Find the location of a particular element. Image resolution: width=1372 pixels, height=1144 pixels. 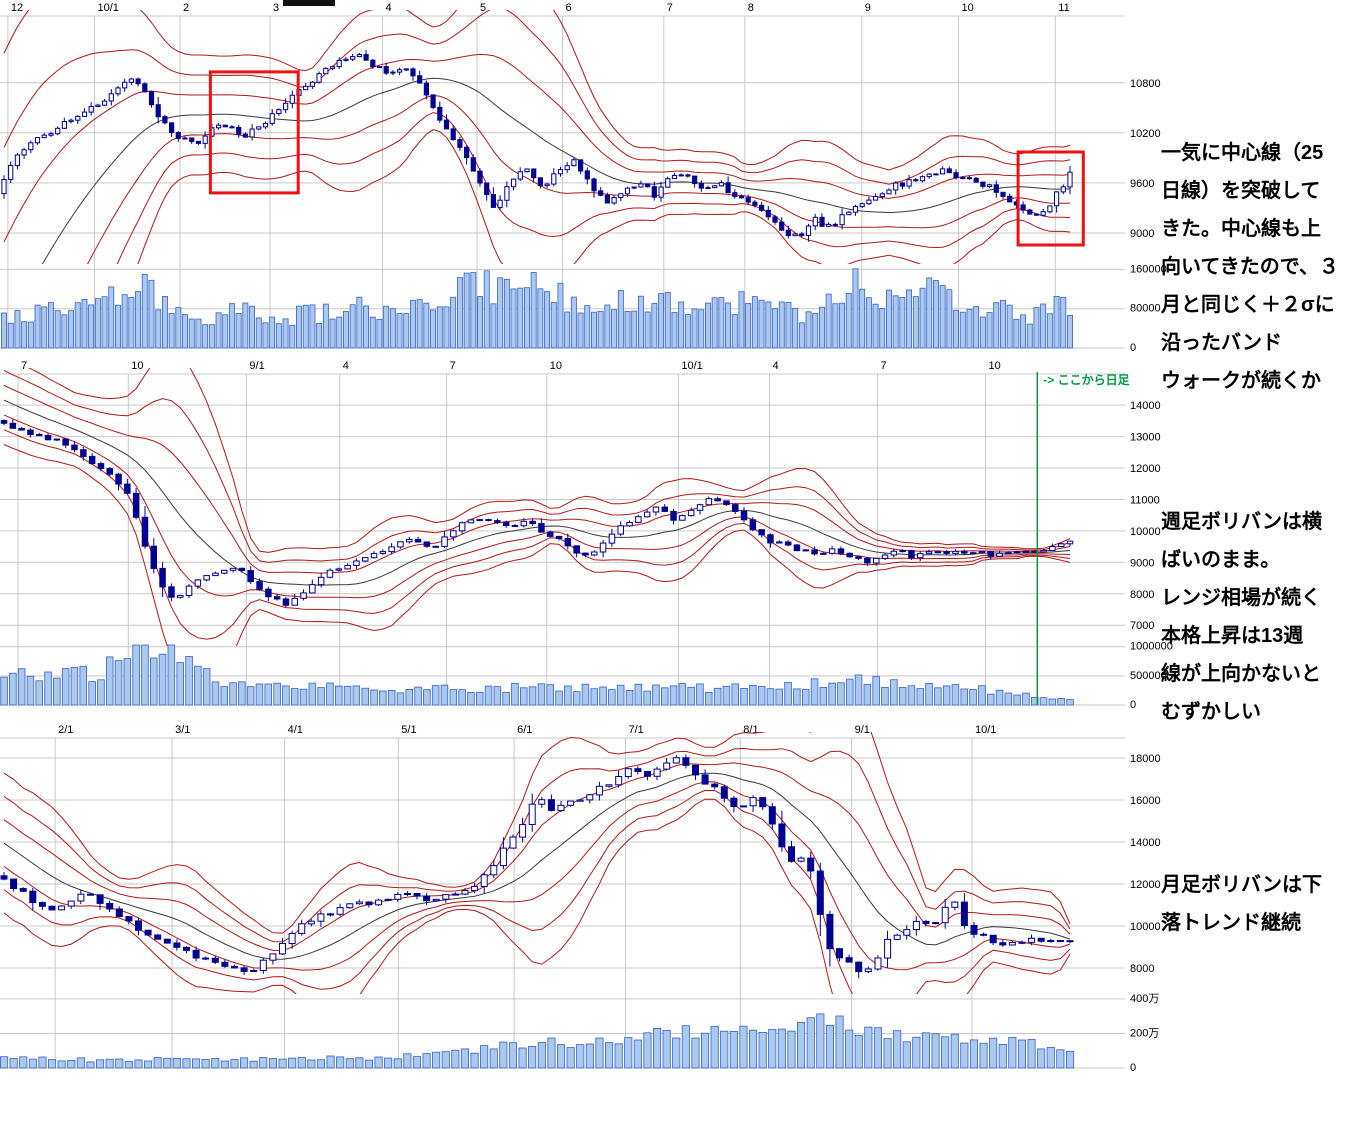

svg-text: 5/1 is located at coordinates (408, 730).